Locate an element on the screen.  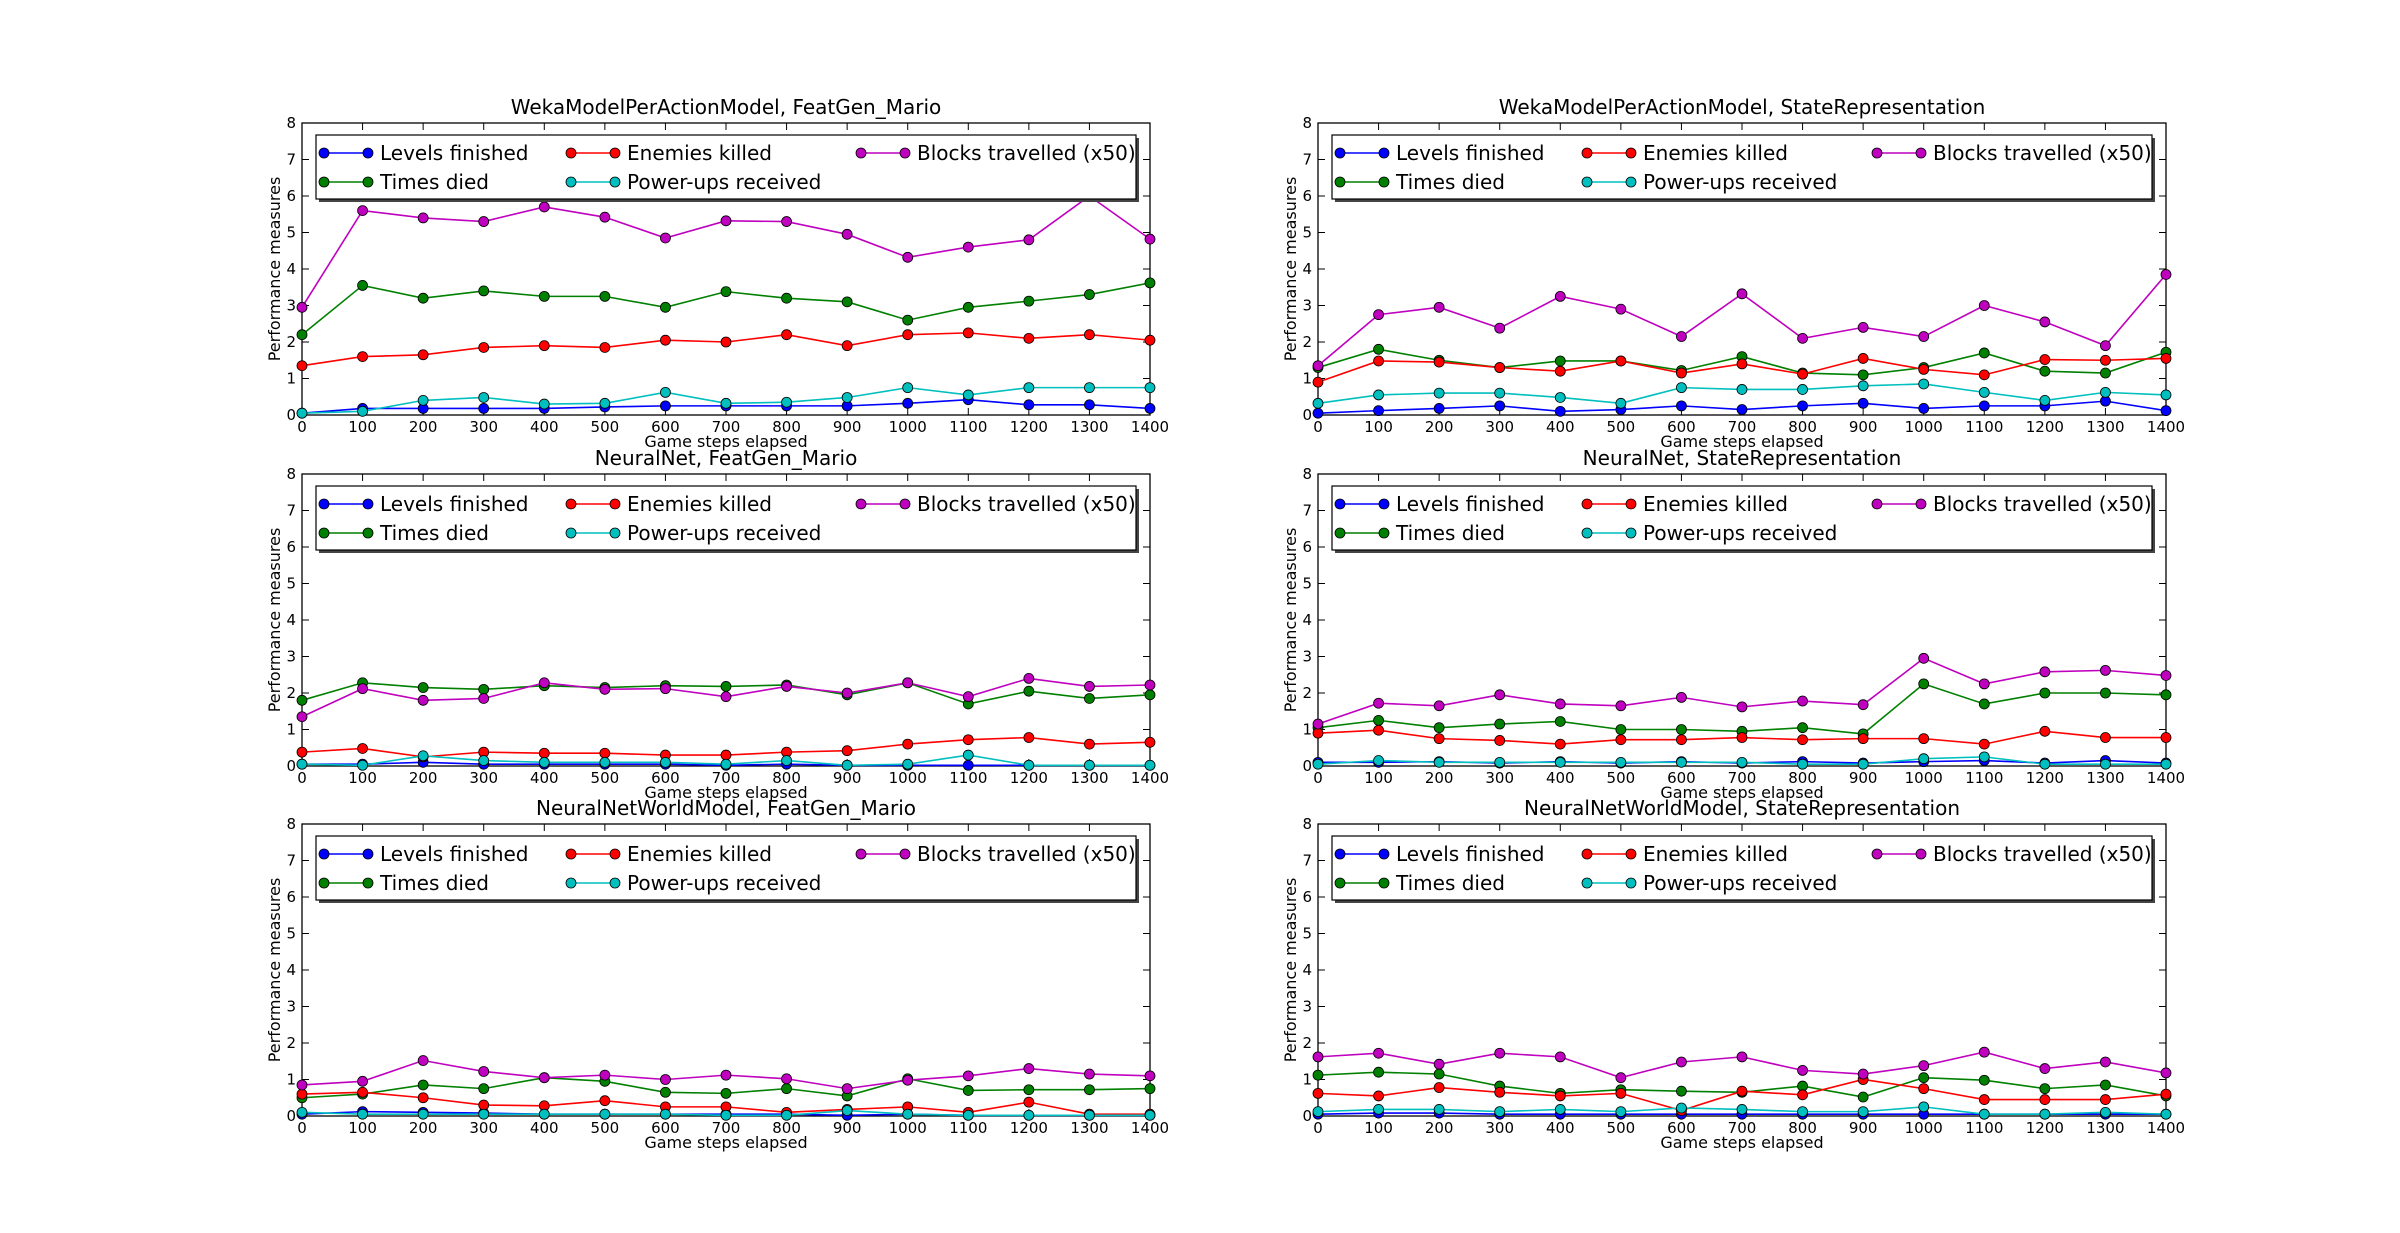
y-tick-label: 5 is located at coordinates (1307, 584).